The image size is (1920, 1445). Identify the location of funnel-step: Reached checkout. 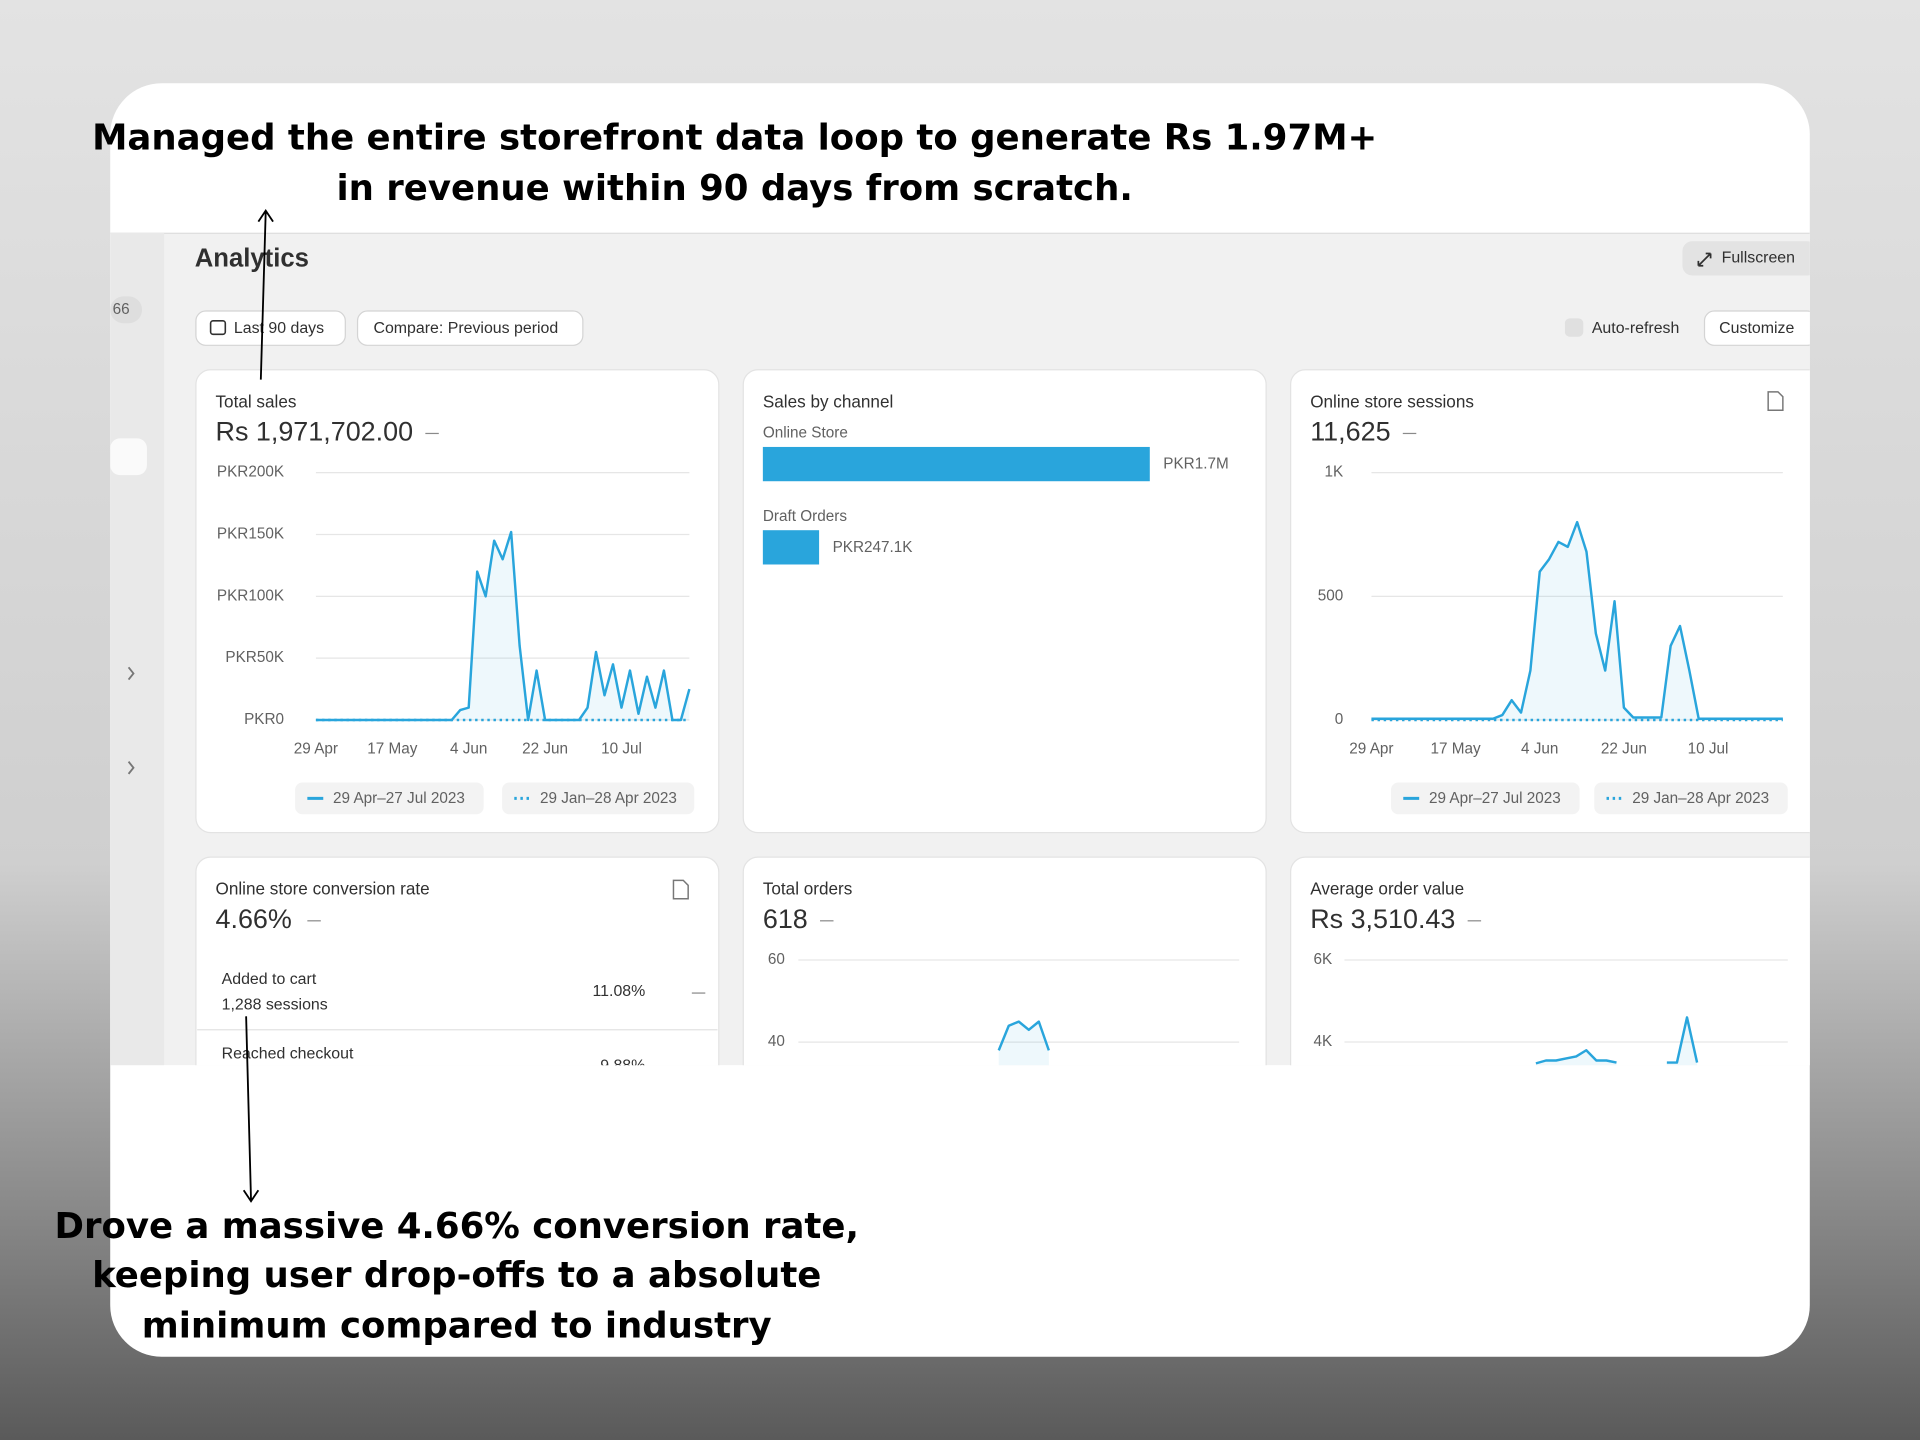
(288, 1053).